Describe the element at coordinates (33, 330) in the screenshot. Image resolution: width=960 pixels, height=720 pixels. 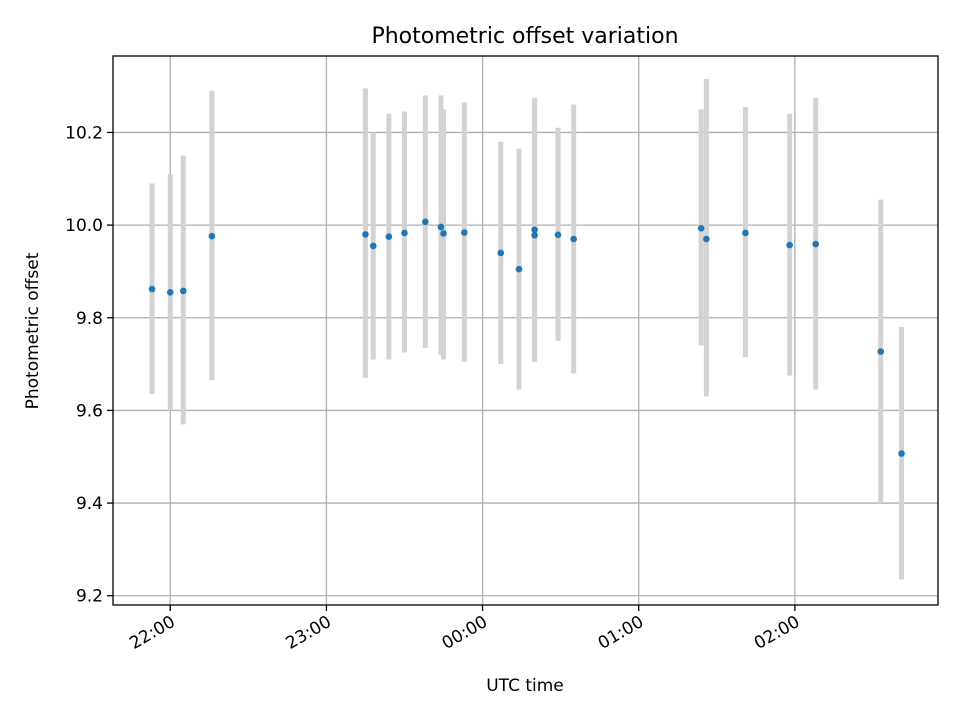
I see `y-axis-label: Photometric offset` at that location.